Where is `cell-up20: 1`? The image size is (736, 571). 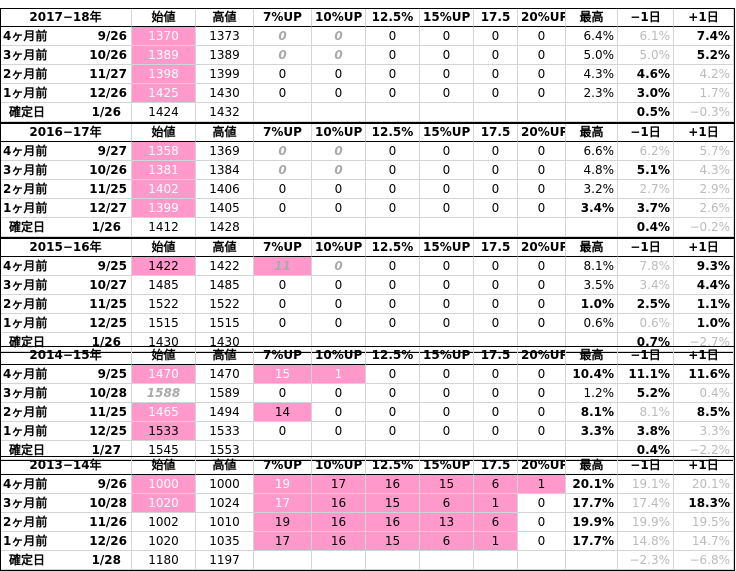 cell-up20: 1 is located at coordinates (542, 484).